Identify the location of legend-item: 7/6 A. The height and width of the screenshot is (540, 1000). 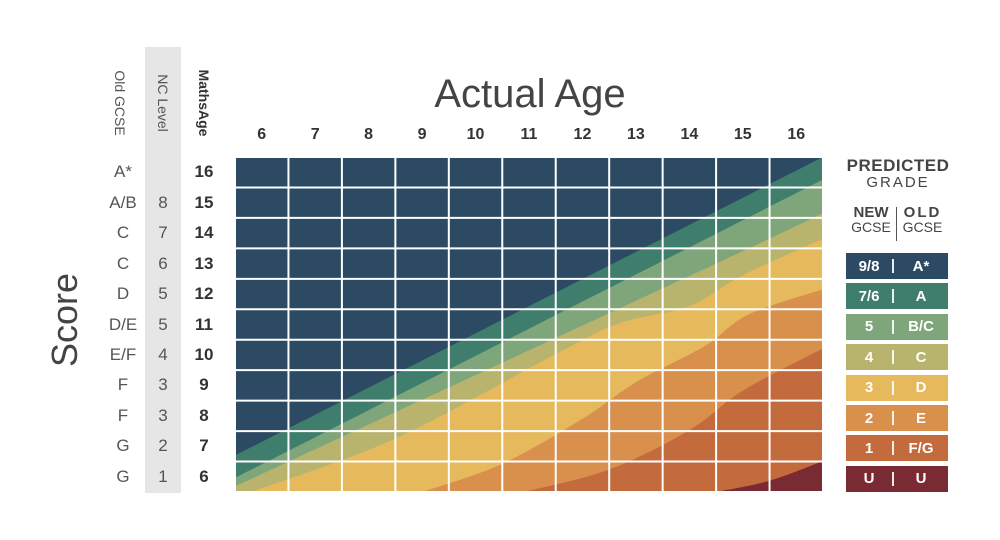
(897, 296).